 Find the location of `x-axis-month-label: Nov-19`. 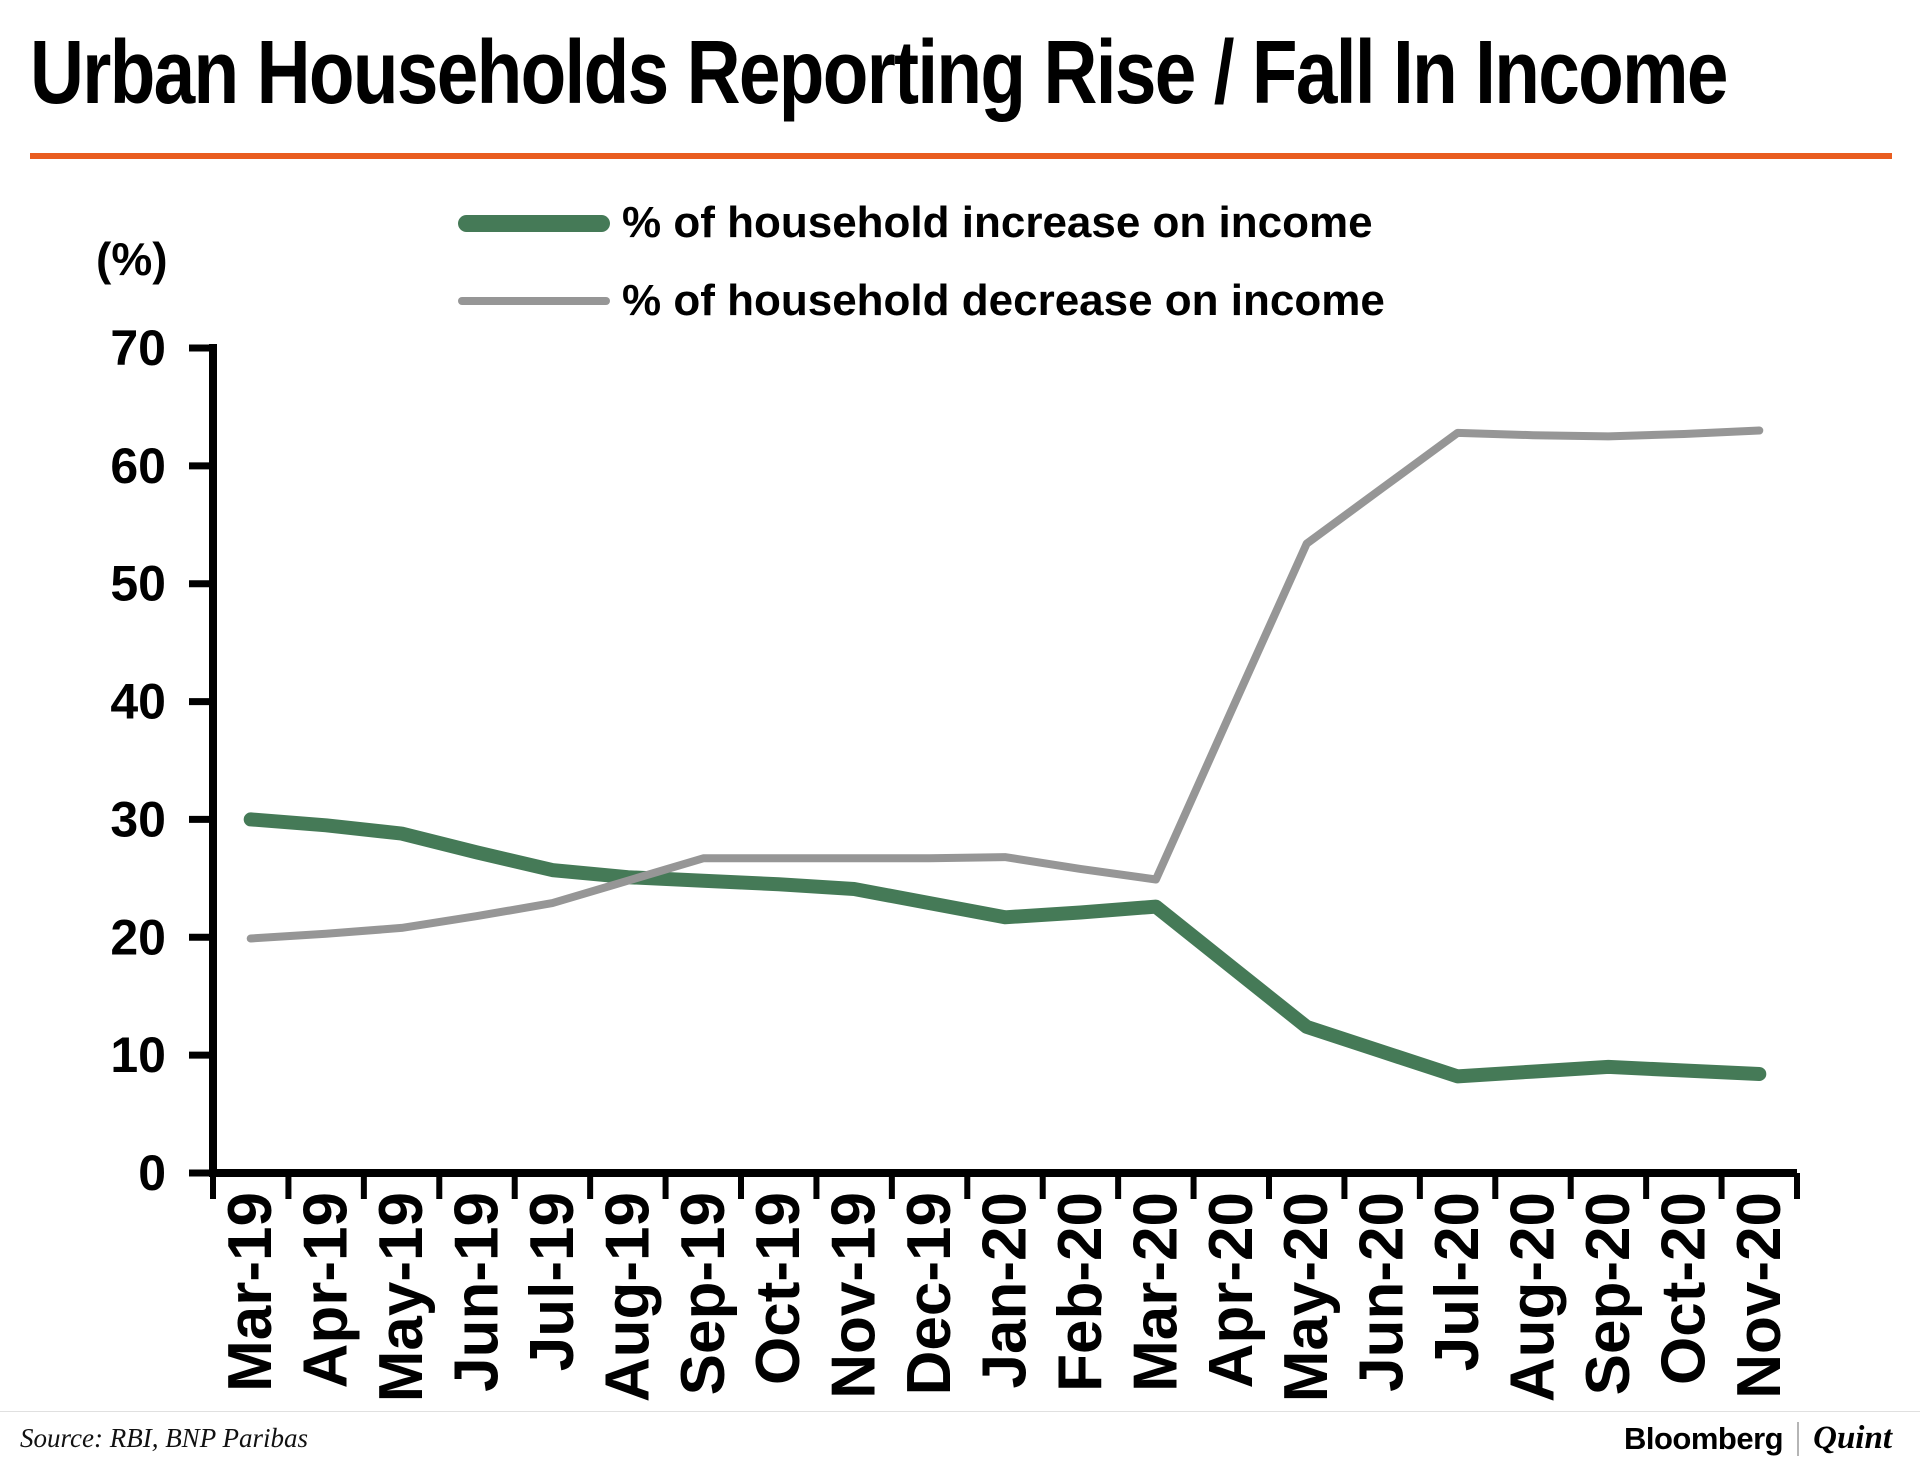

x-axis-month-label: Nov-19 is located at coordinates (854, 1295).